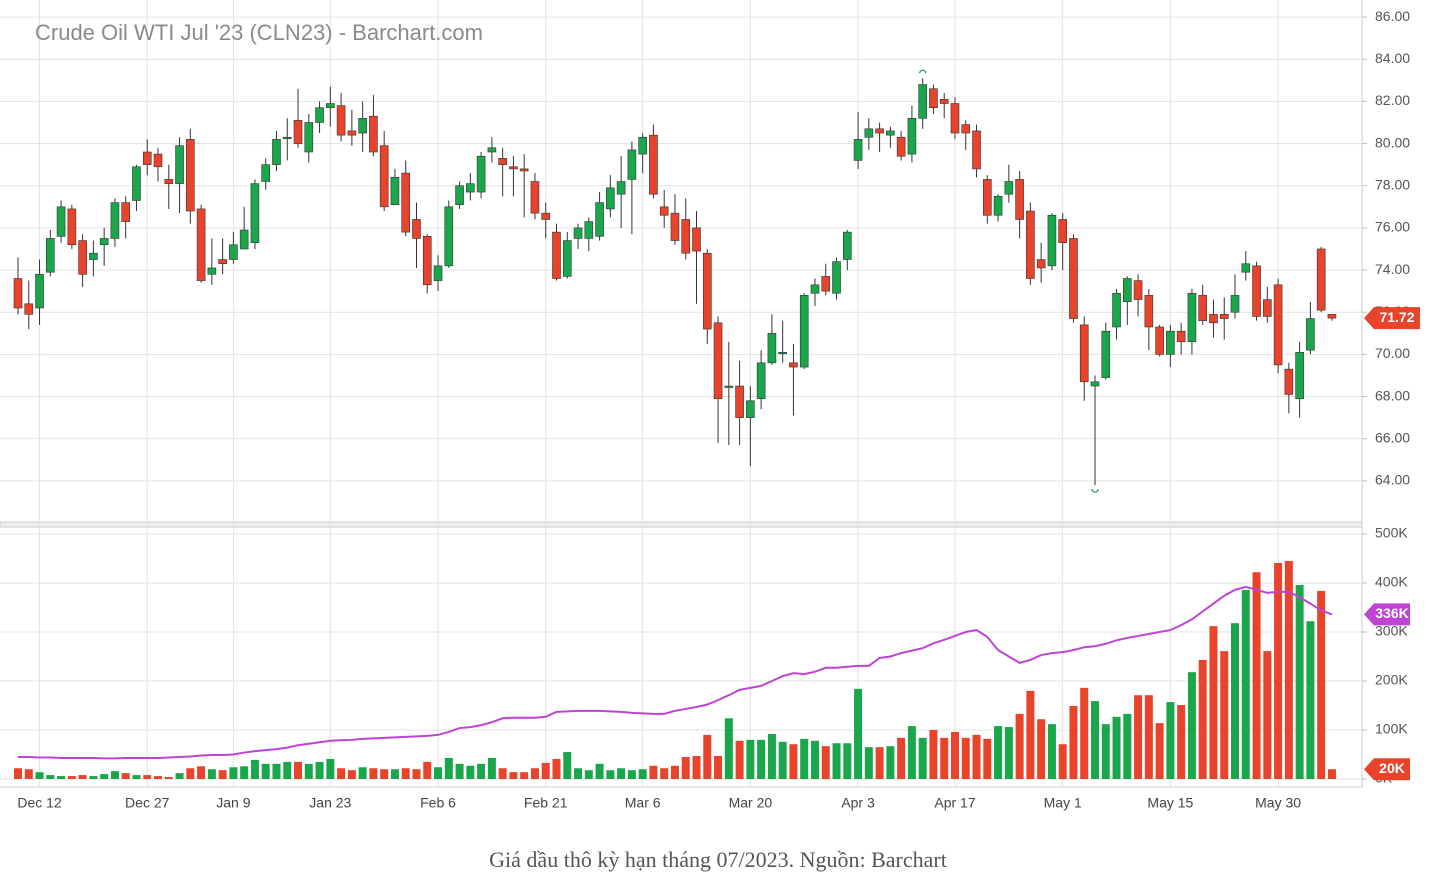 The image size is (1453, 886). What do you see at coordinates (1392, 269) in the screenshot?
I see `y-tick-label: 74.00` at bounding box center [1392, 269].